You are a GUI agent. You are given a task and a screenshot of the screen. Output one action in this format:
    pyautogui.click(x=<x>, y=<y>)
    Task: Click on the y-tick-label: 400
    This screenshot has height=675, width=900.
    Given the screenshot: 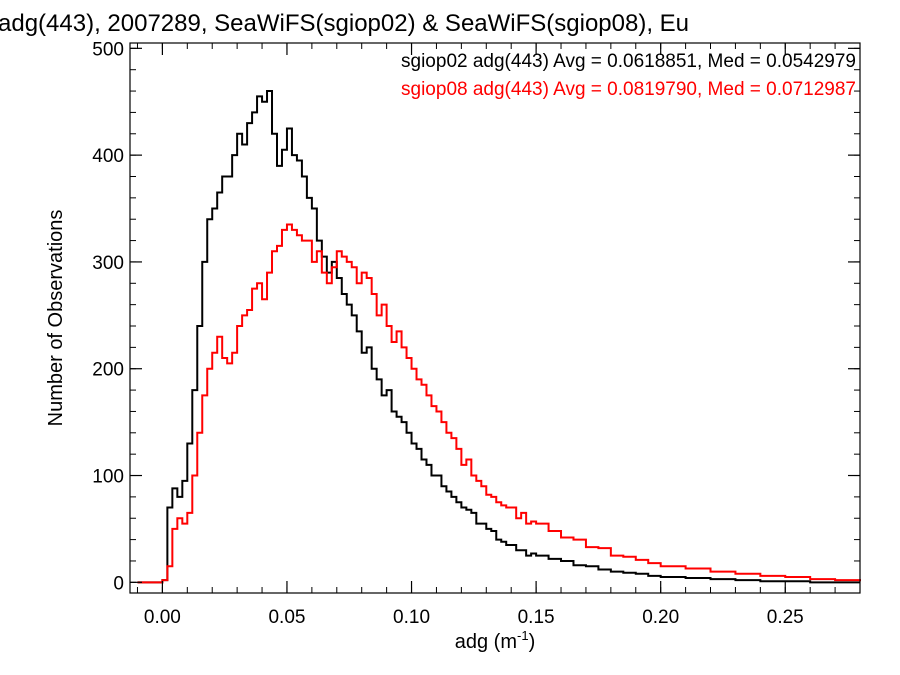 What is the action you would take?
    pyautogui.click(x=108, y=156)
    